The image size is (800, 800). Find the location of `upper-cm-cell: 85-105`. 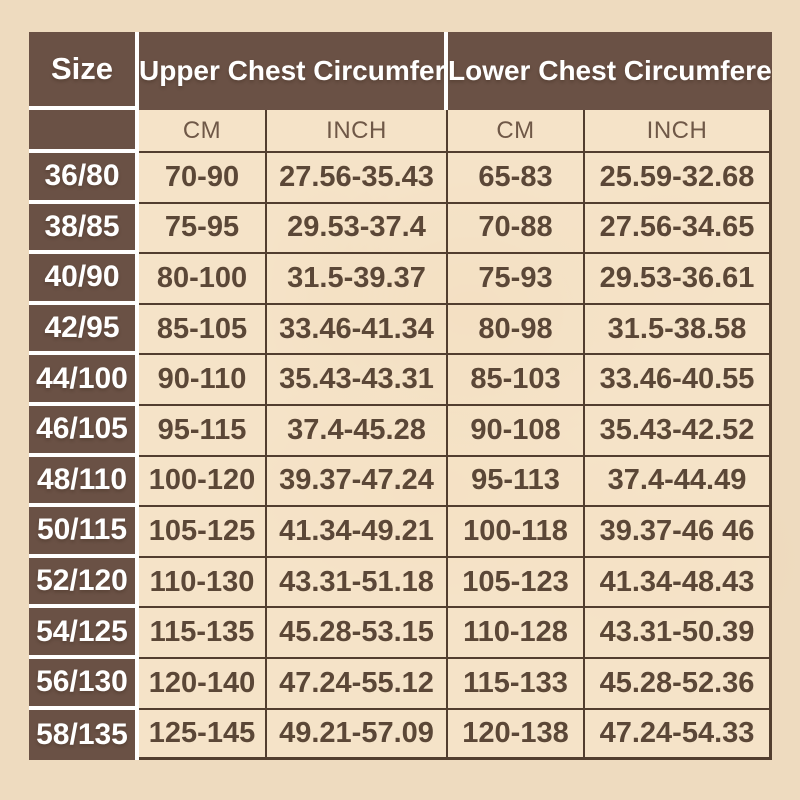

upper-cm-cell: 85-105 is located at coordinates (203, 330).